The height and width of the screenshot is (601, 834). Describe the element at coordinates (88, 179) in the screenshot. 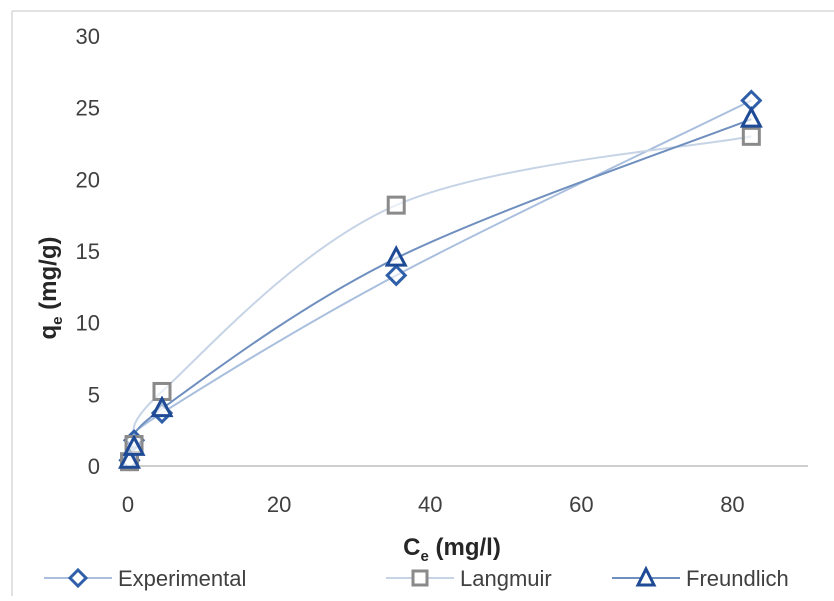

I see `y-tick-label: 20` at that location.